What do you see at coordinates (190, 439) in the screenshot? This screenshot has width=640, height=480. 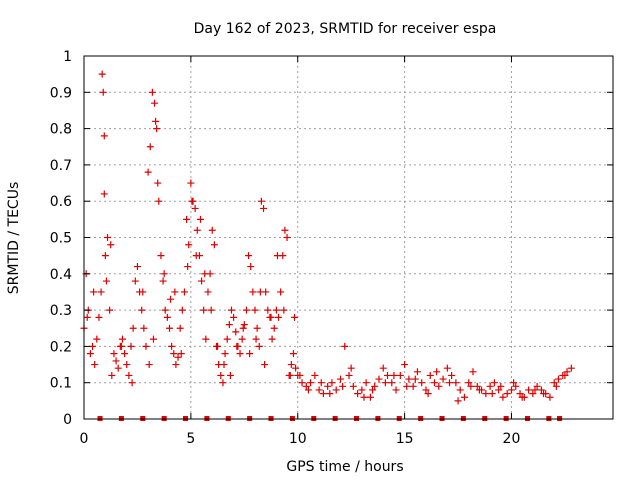 I see `x-tick-label: 5` at bounding box center [190, 439].